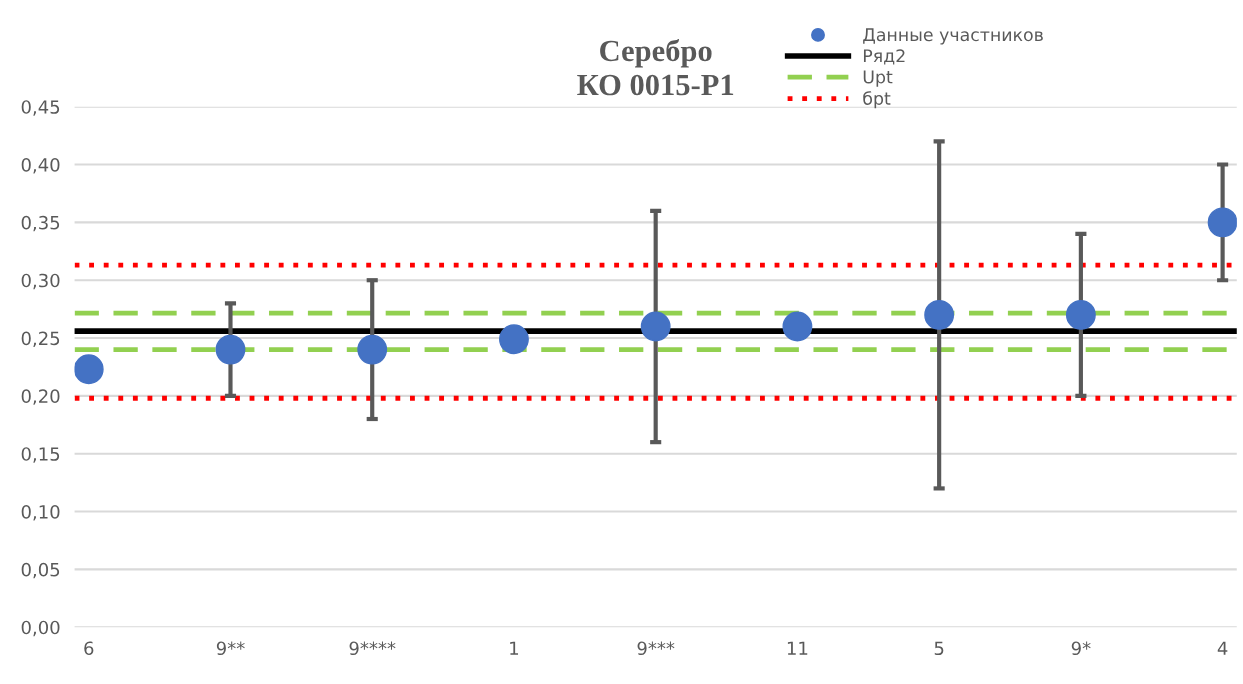  Describe the element at coordinates (372, 648) in the screenshot. I see `x-tick-label: 9****` at that location.